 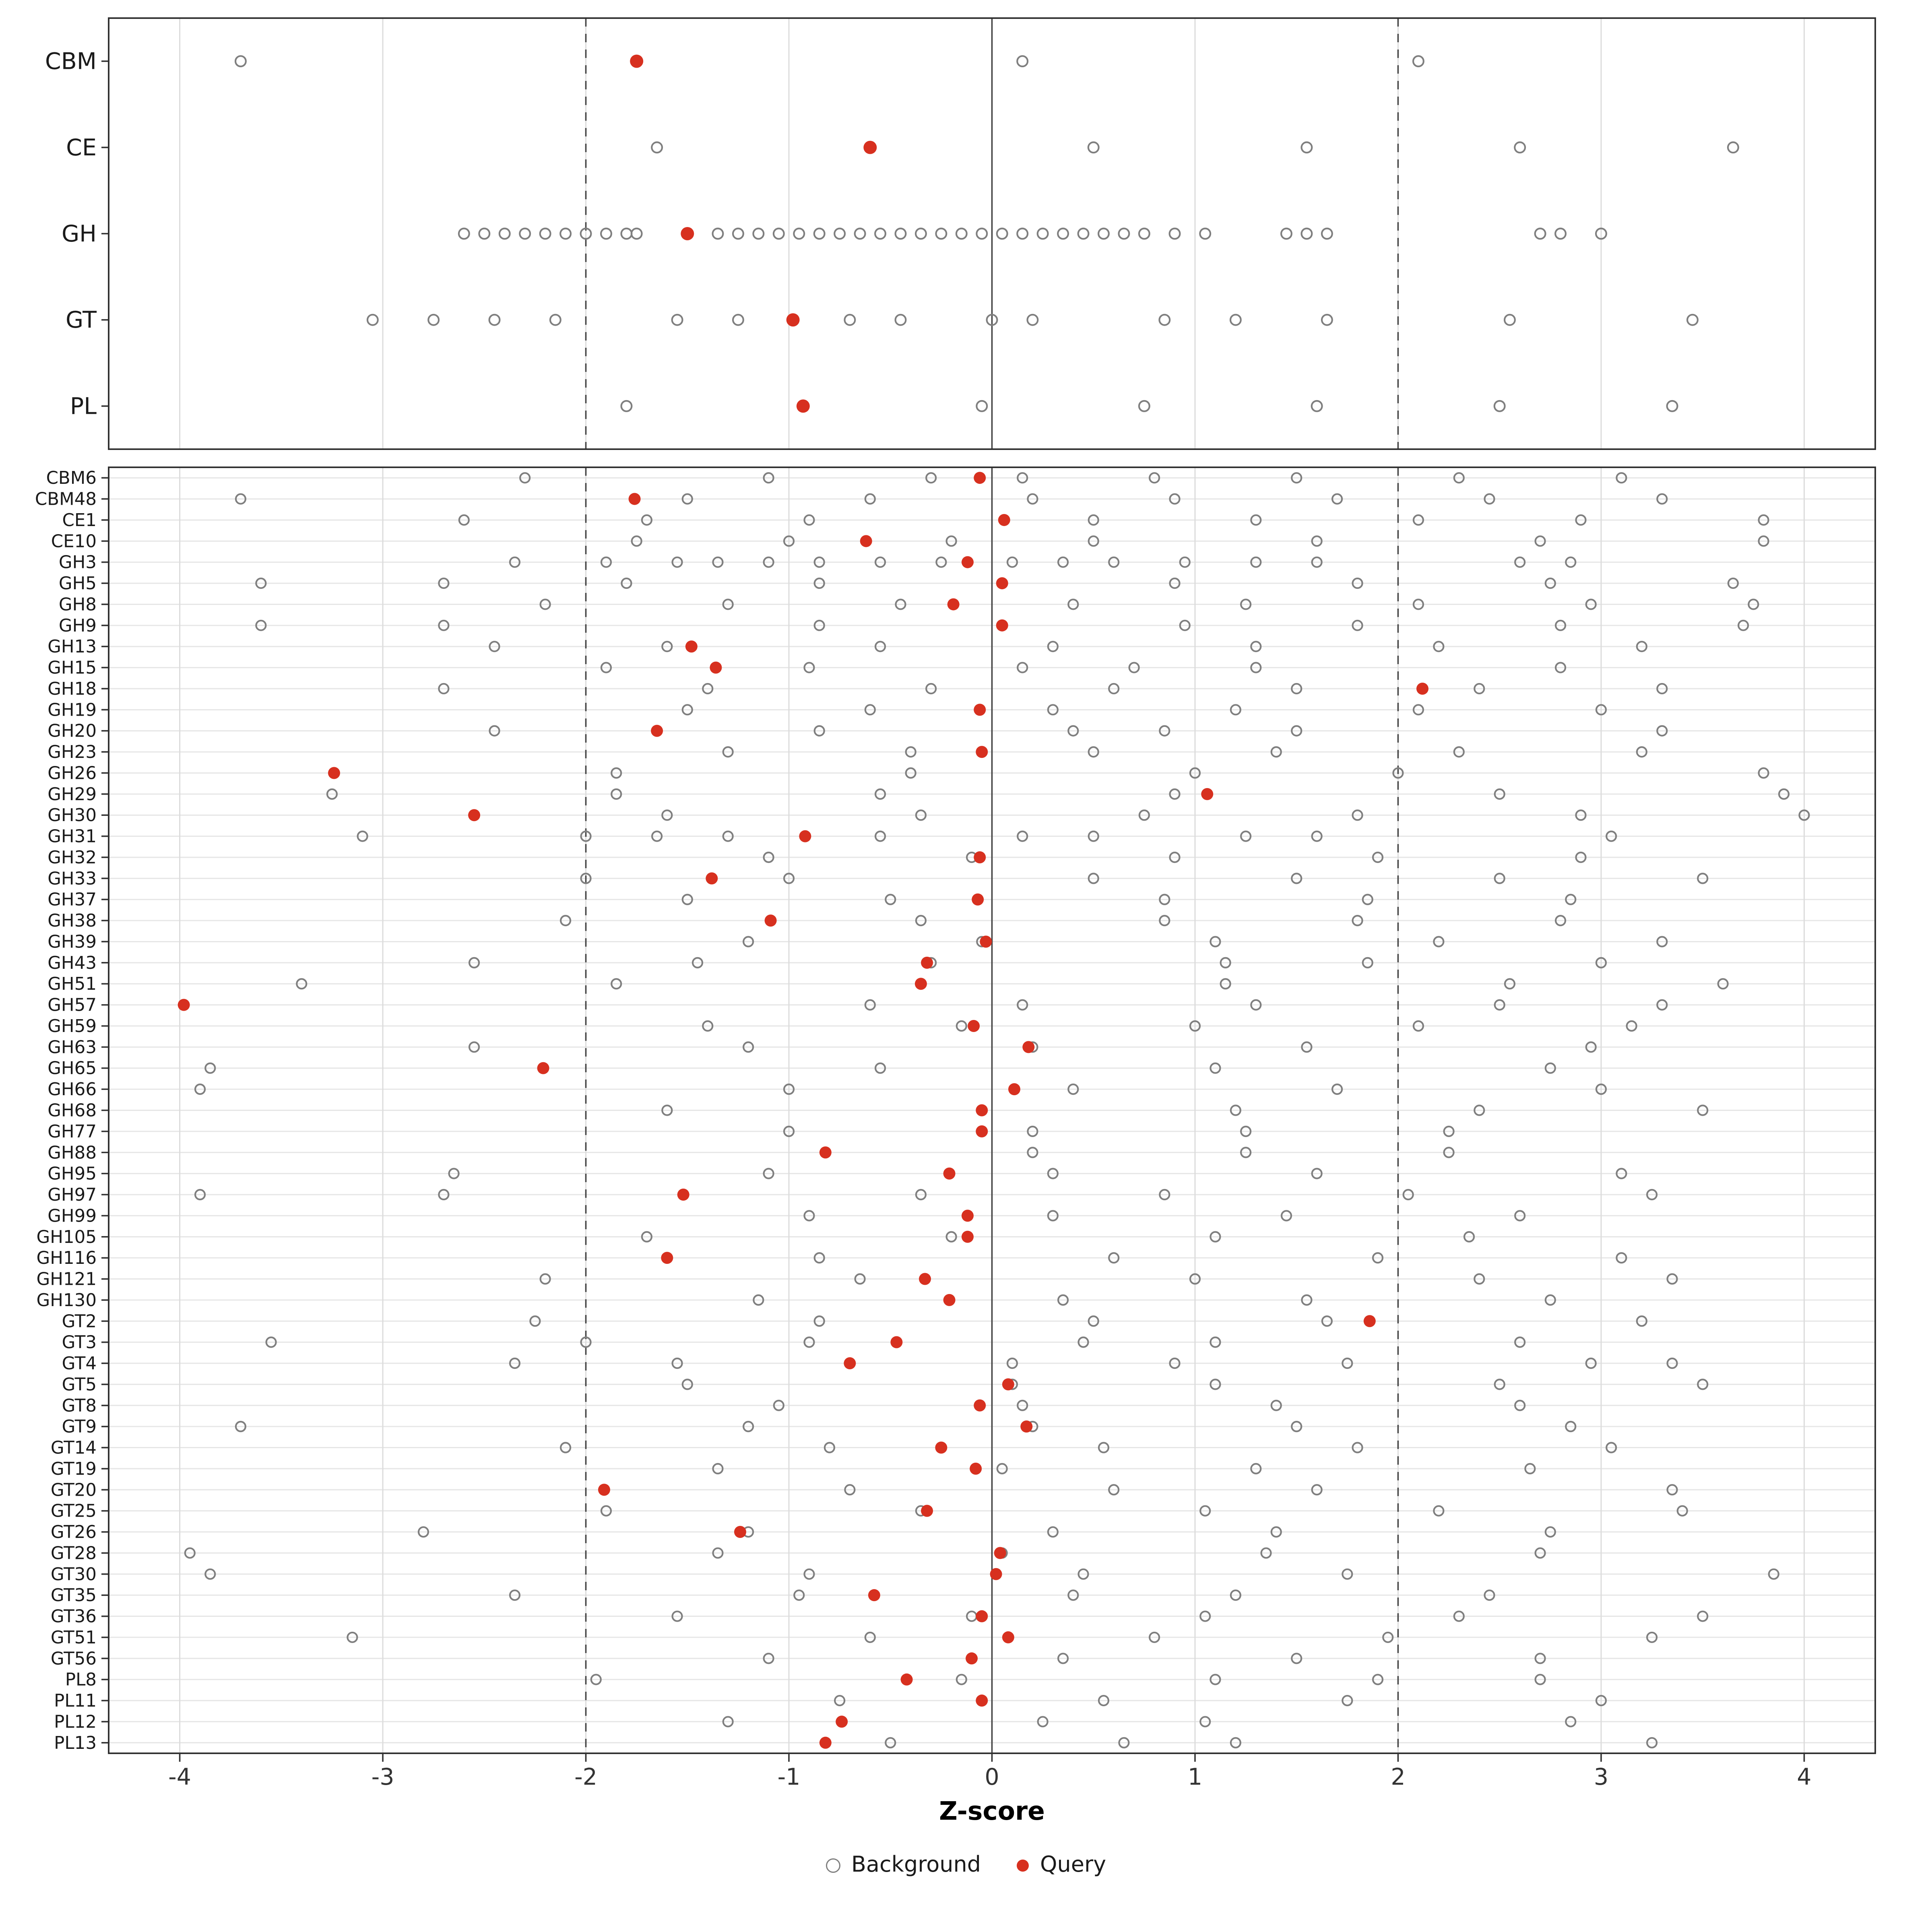 What do you see at coordinates (79, 1406) in the screenshot?
I see `row-label: GT8` at bounding box center [79, 1406].